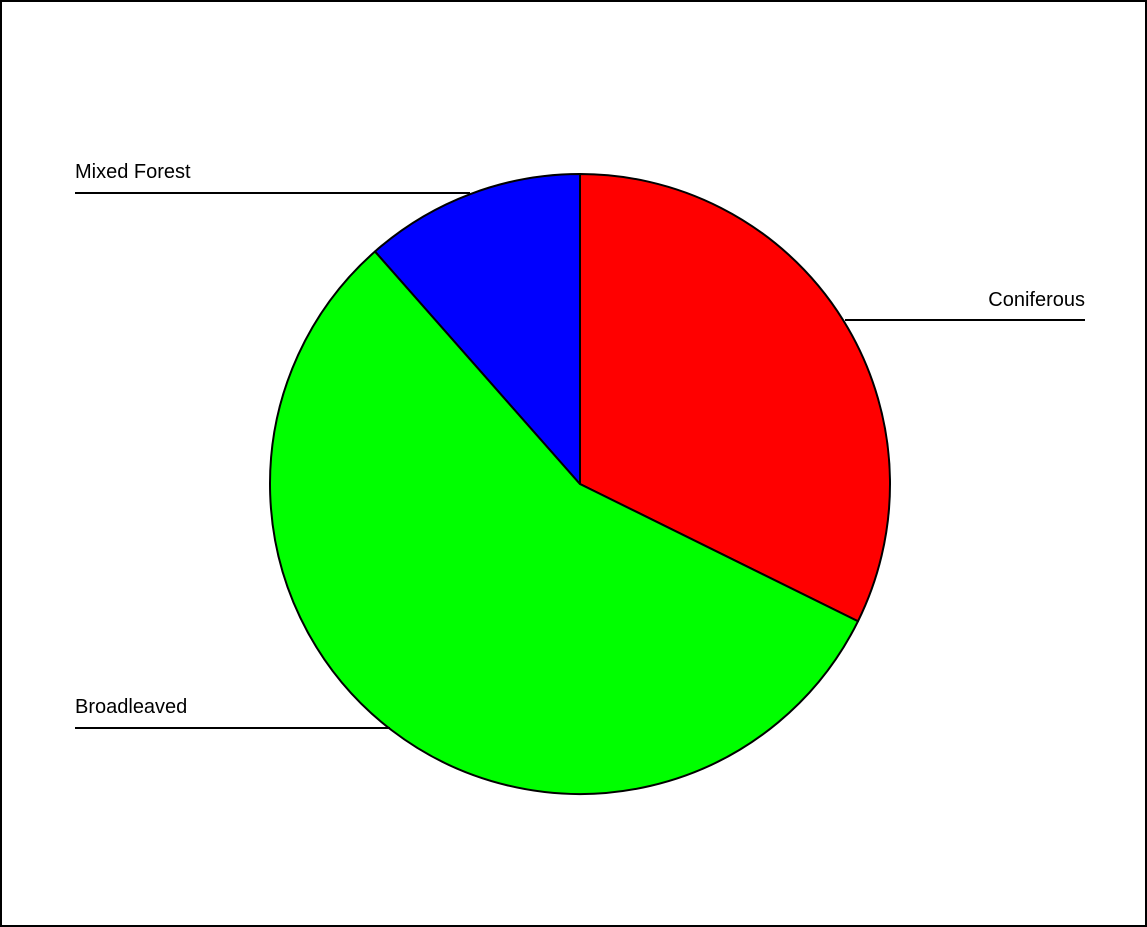 The width and height of the screenshot is (1147, 927). I want to click on slice-label-broadleaved: Broadleaved, so click(131, 707).